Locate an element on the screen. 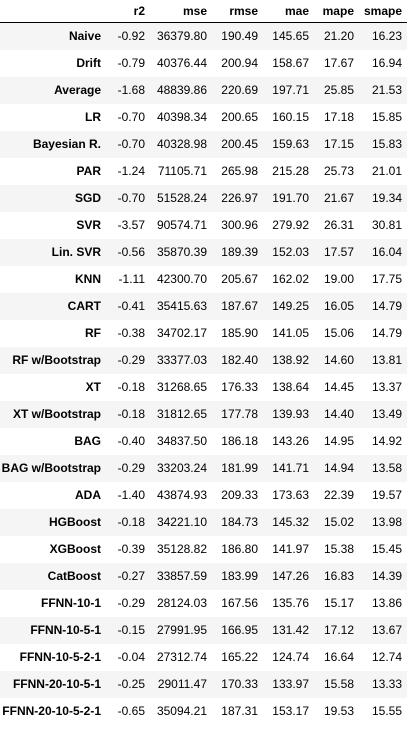 This screenshot has height=729, width=407. cell-mae: 138.92 is located at coordinates (290, 360).